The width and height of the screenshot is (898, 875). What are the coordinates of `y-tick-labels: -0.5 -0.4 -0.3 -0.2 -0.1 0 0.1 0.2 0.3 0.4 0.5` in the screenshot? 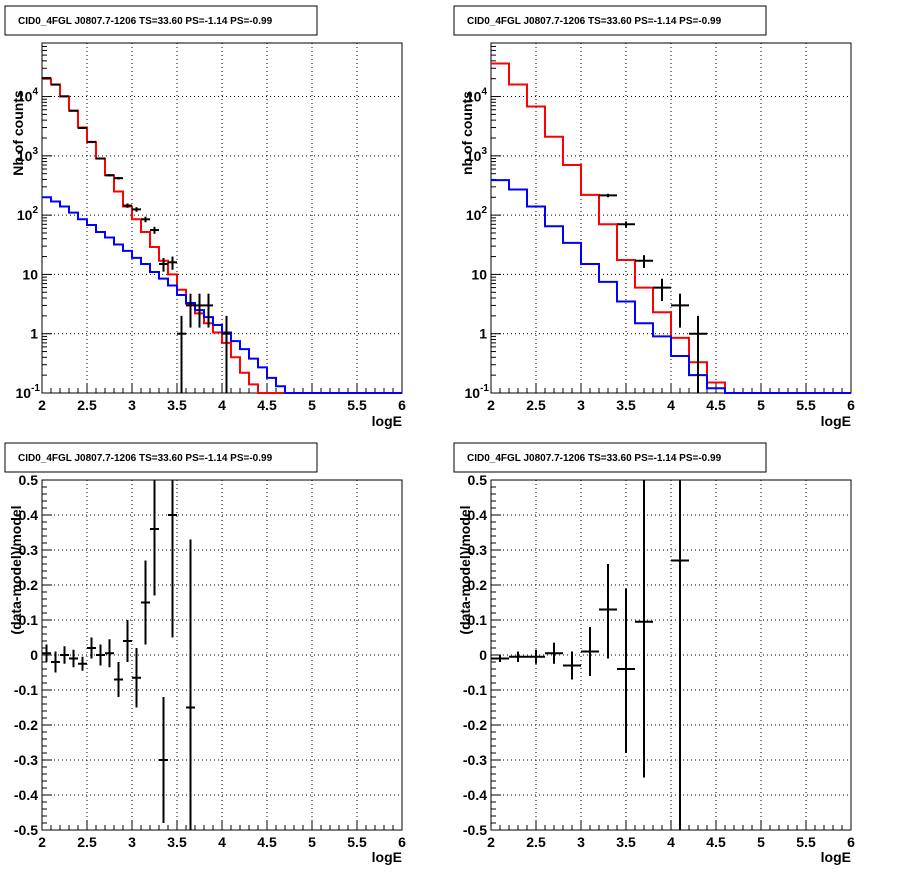 It's located at (26, 655).